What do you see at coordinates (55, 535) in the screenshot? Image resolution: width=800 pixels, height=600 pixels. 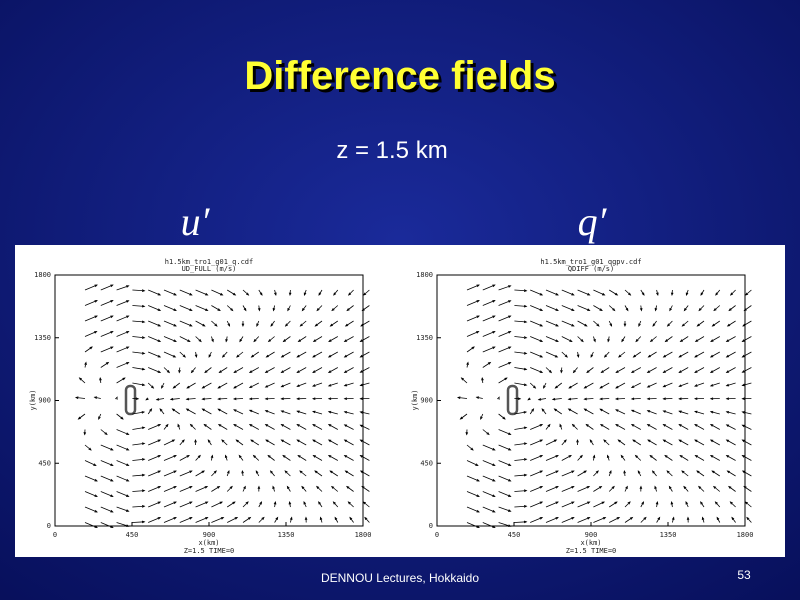 I see `x-tick-label: 0` at bounding box center [55, 535].